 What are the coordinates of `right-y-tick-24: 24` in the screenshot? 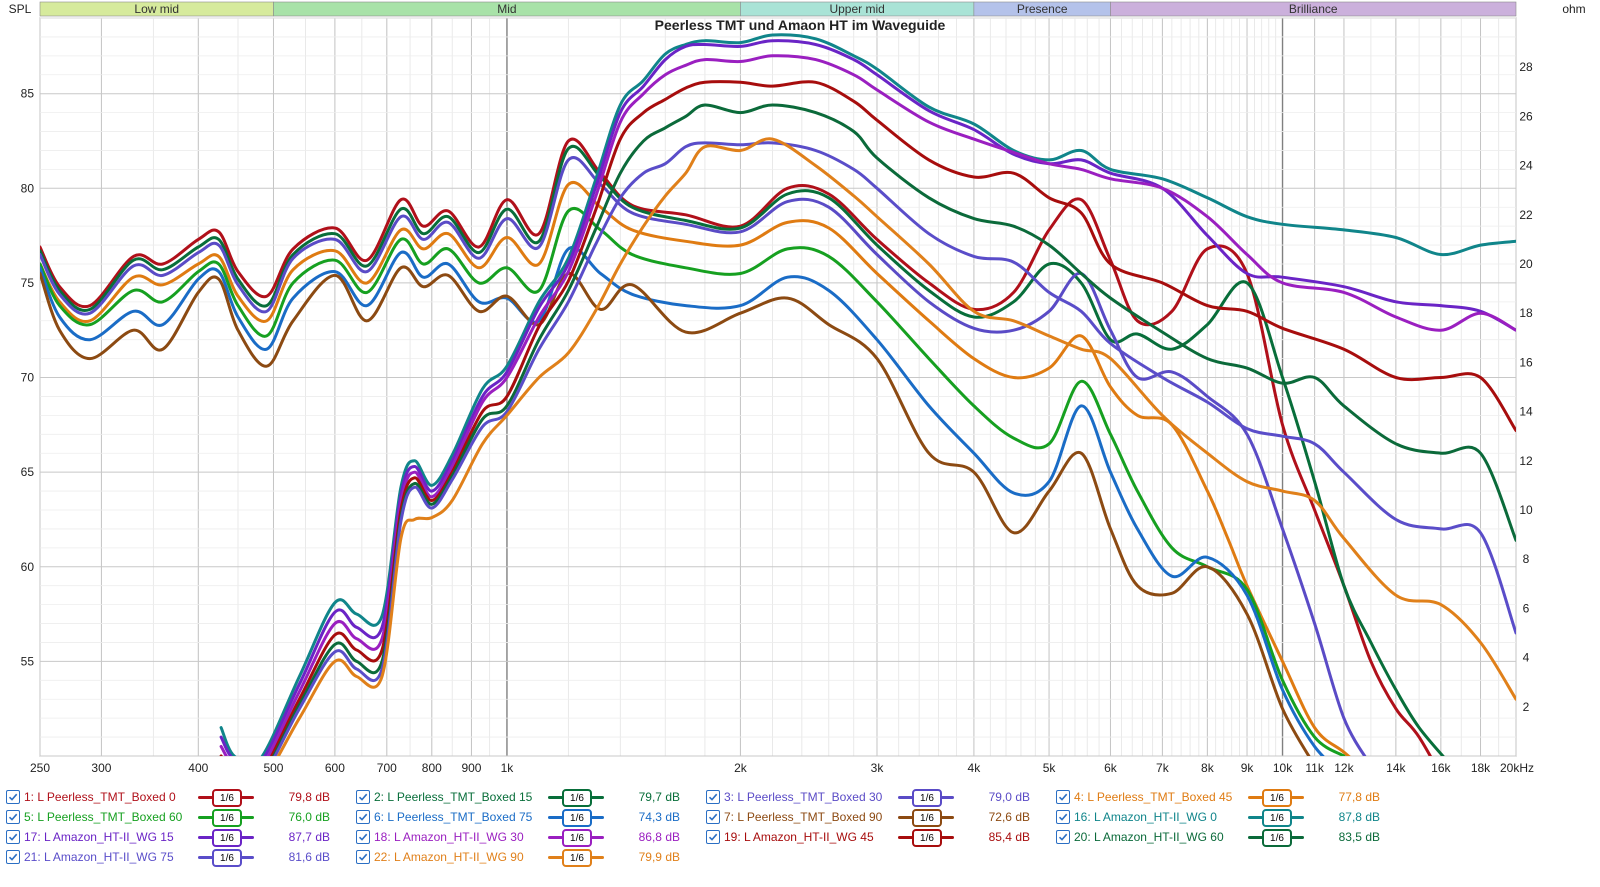 It's located at (1526, 166).